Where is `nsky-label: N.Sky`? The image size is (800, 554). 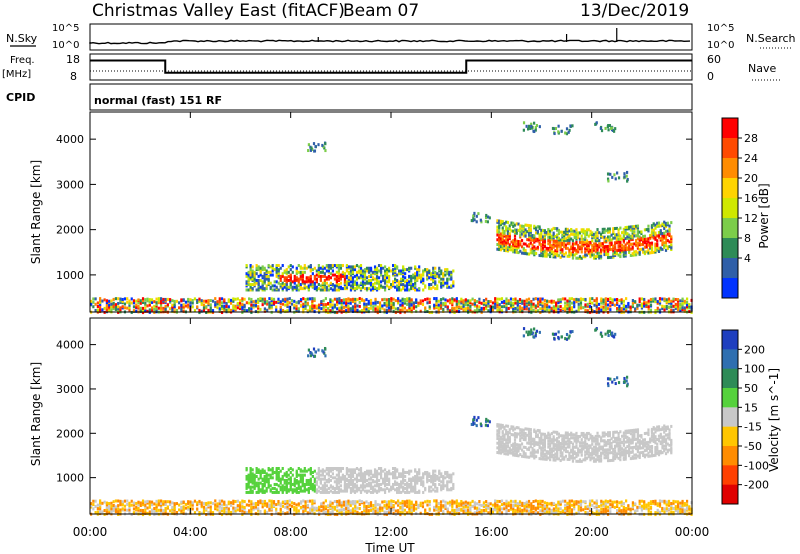
nsky-label: N.Sky is located at coordinates (22, 38).